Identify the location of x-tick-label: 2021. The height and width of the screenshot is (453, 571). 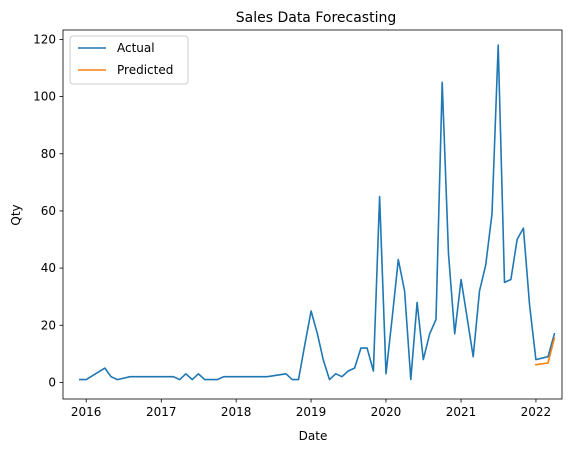
(461, 412).